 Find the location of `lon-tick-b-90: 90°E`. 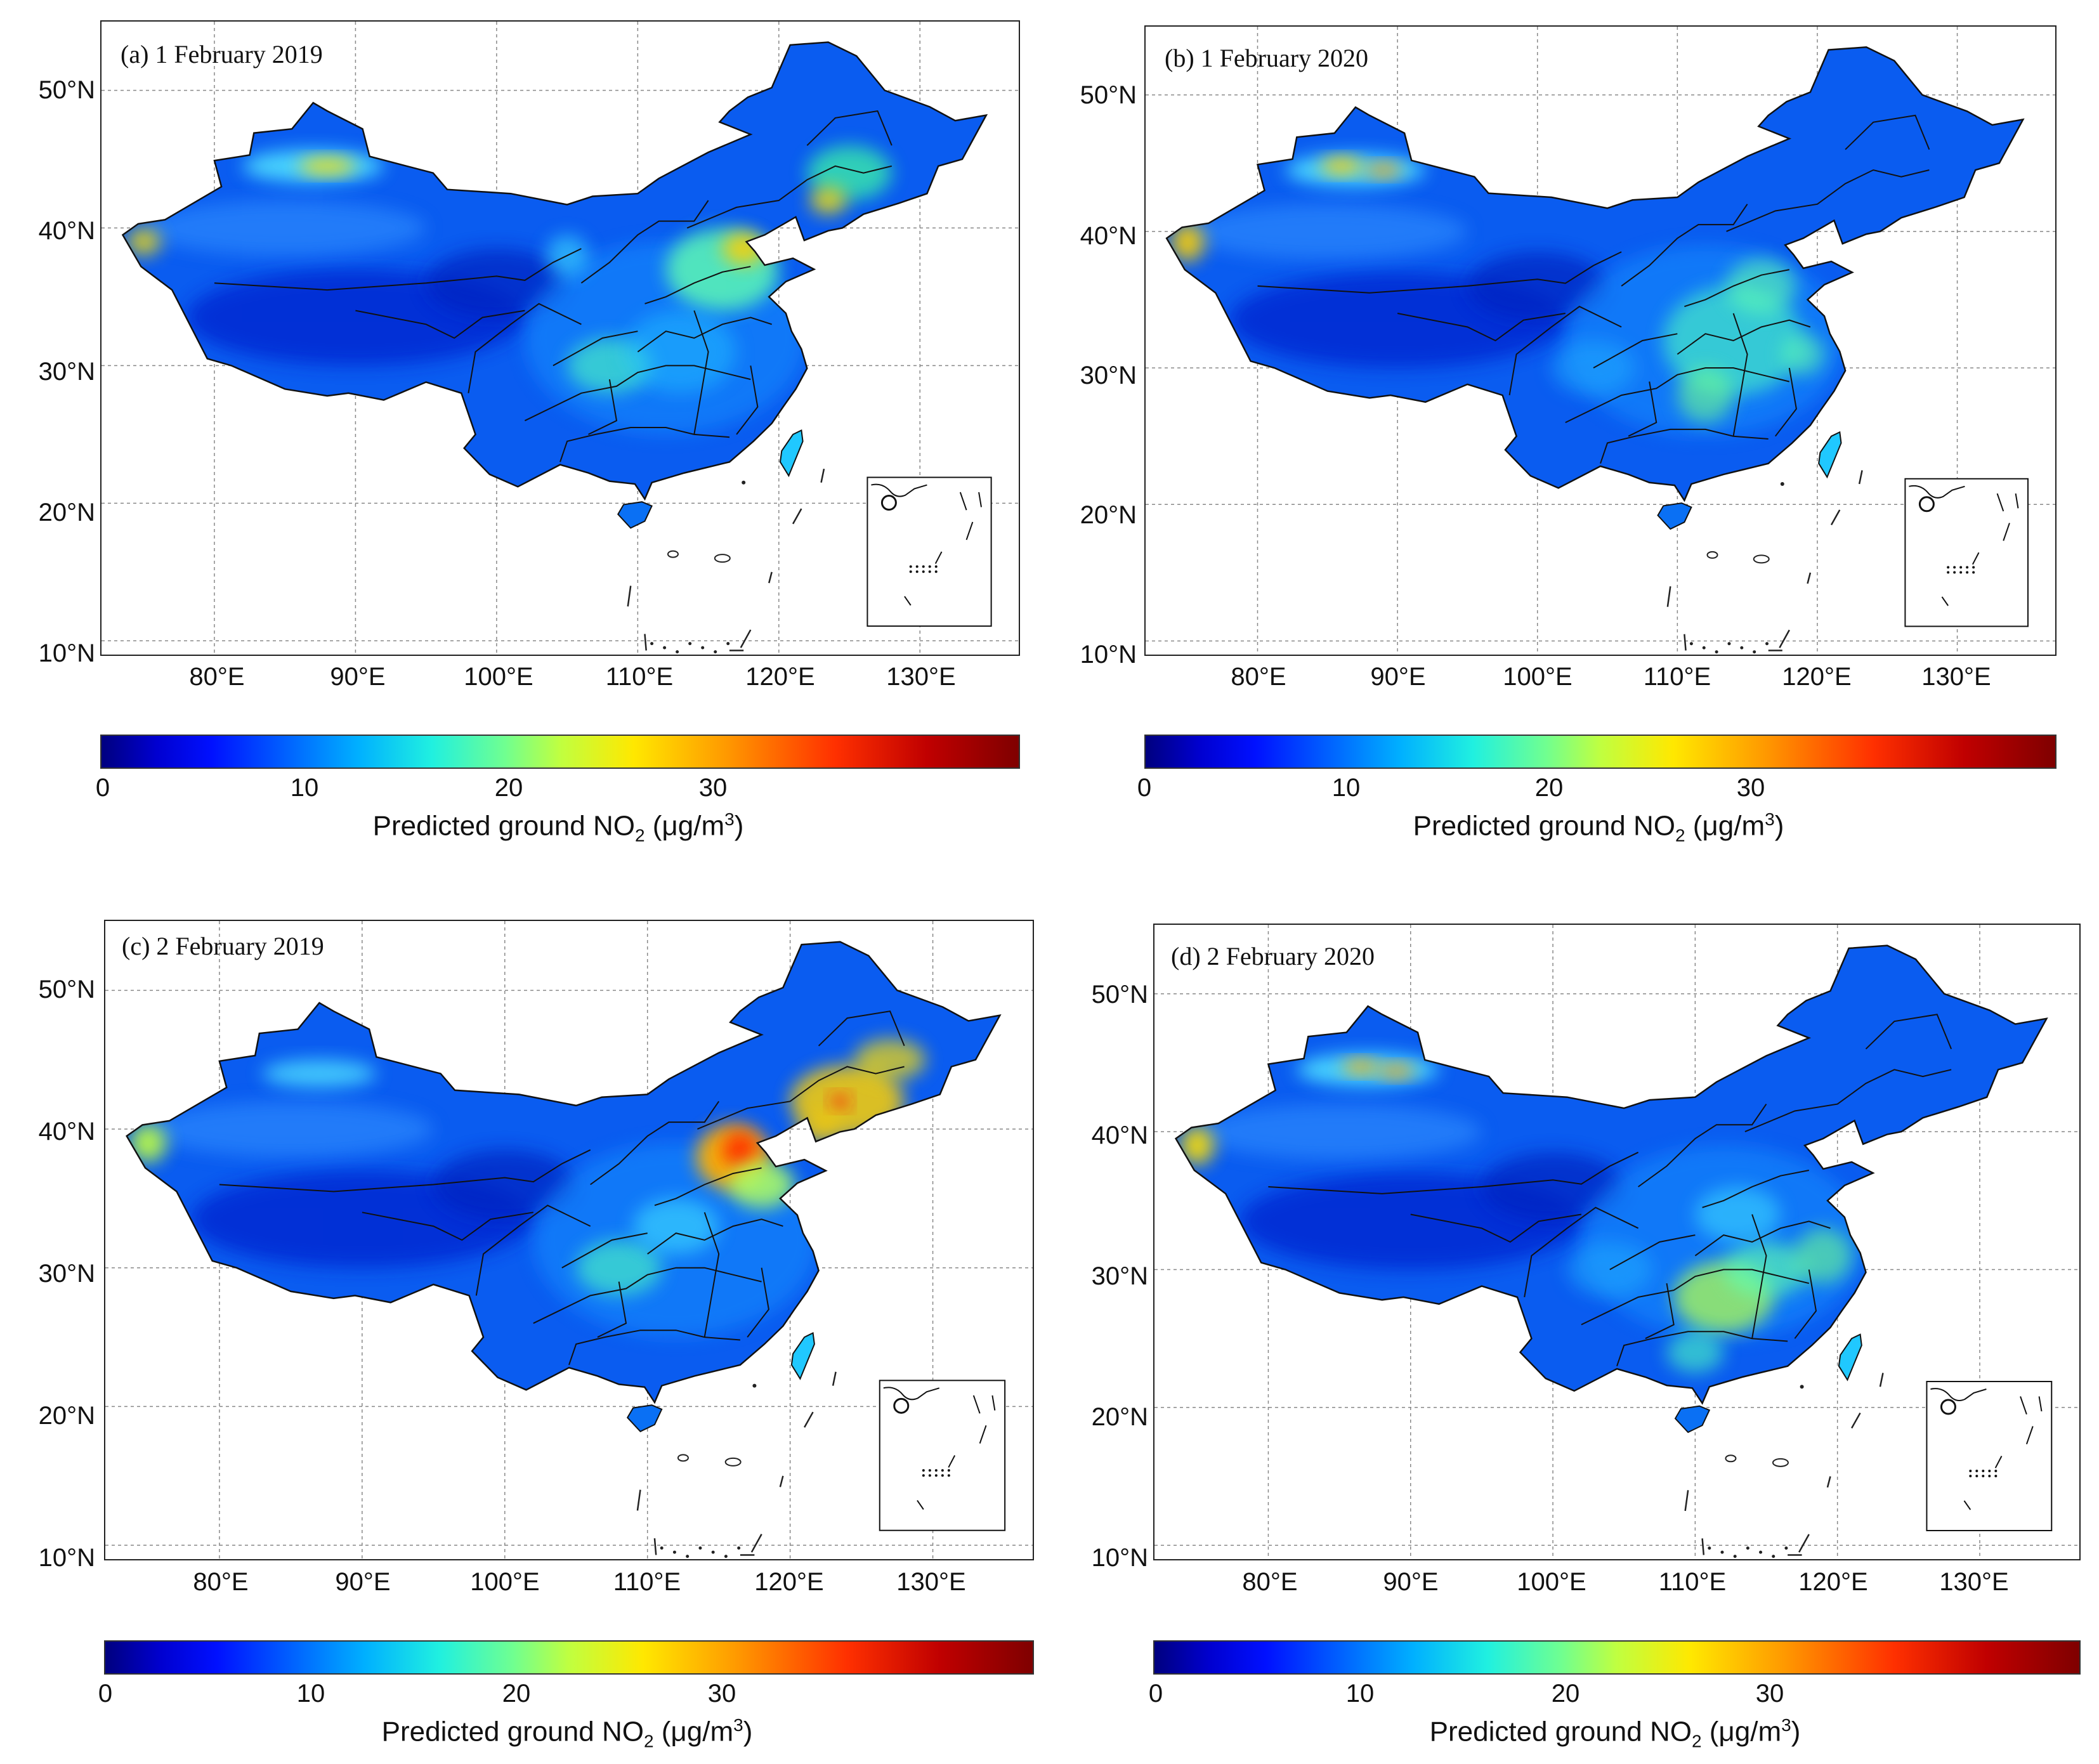

lon-tick-b-90: 90°E is located at coordinates (1398, 677).